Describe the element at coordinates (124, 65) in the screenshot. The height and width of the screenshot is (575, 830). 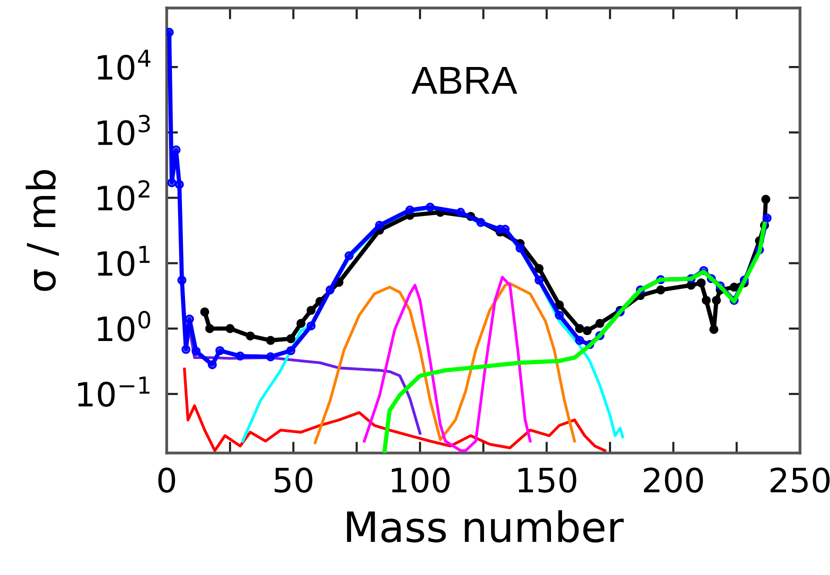
I see `y-tick-label: 10$^{4}$` at that location.